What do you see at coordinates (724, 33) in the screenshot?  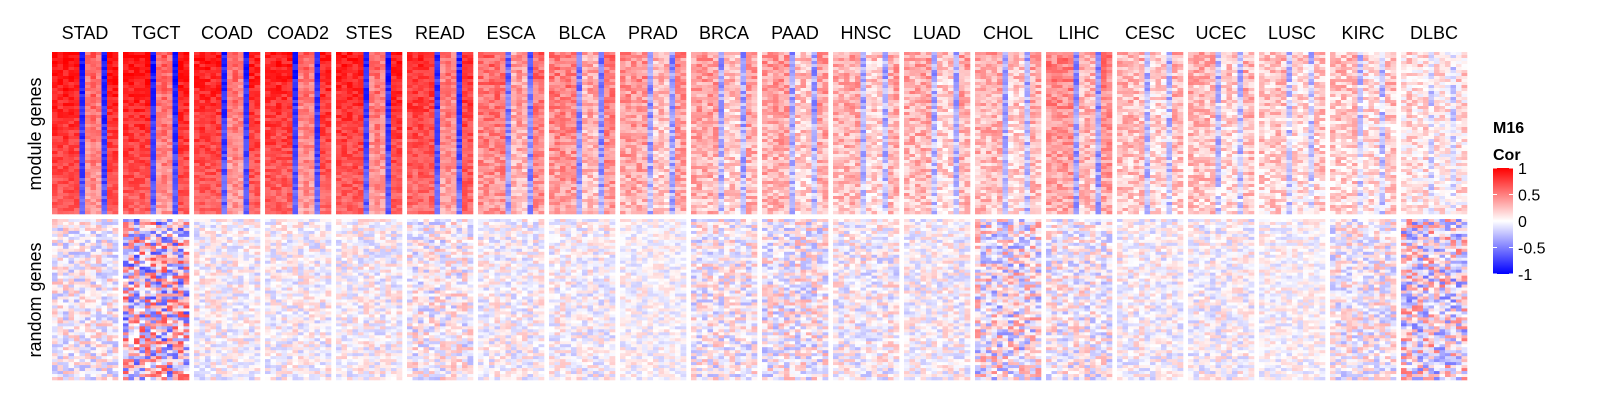 I see `column-label-brca: BRCA` at bounding box center [724, 33].